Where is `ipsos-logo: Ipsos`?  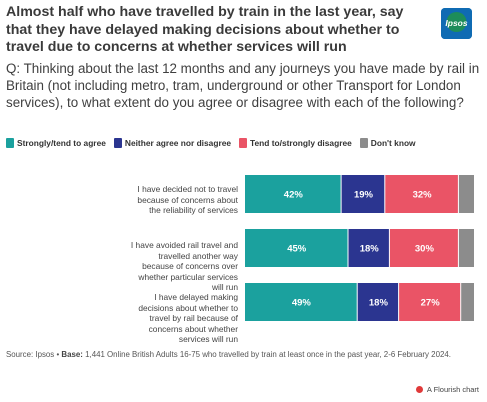 ipsos-logo: Ipsos is located at coordinates (456, 23).